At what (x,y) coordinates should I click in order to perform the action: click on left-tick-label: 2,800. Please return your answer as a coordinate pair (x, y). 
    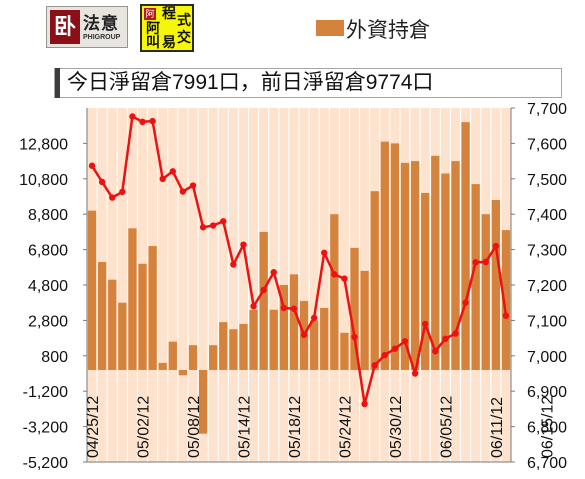
    Looking at the image, I should click on (48, 321).